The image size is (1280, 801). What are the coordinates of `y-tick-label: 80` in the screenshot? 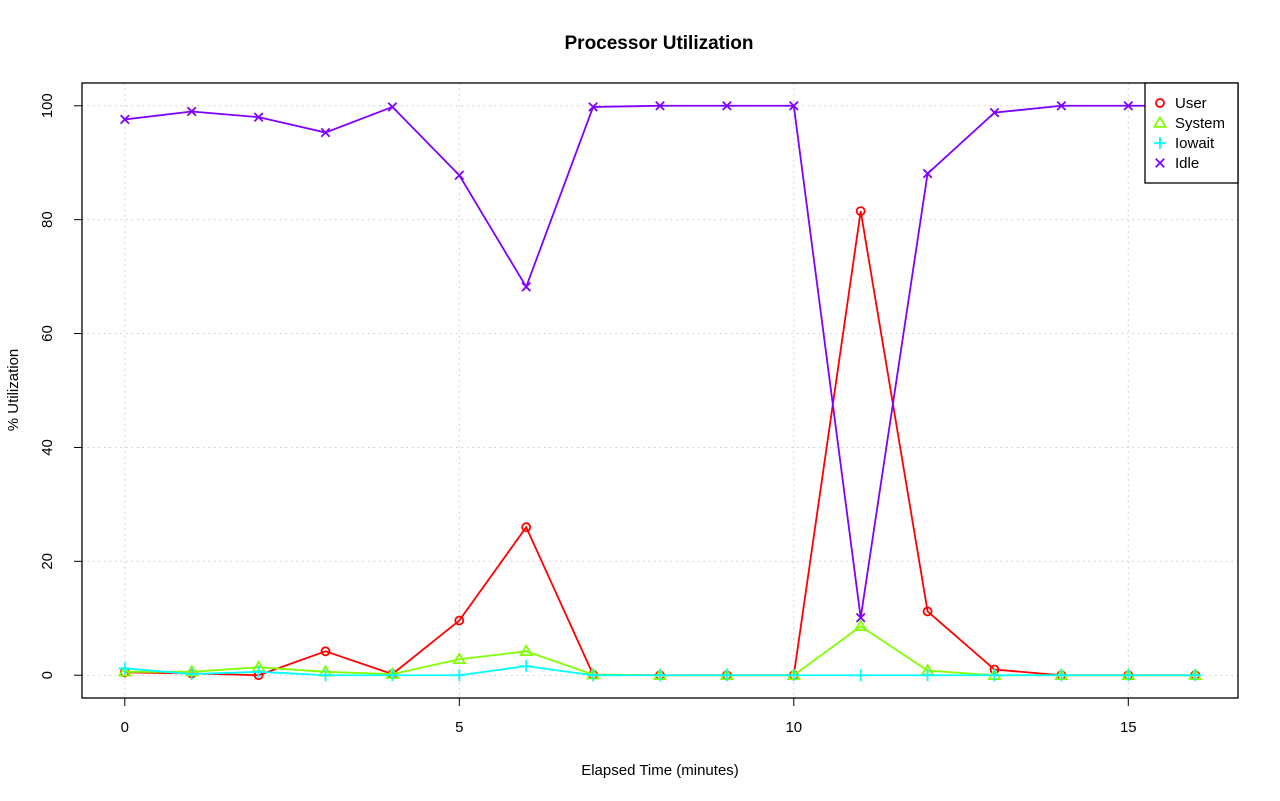 It's located at (47, 219).